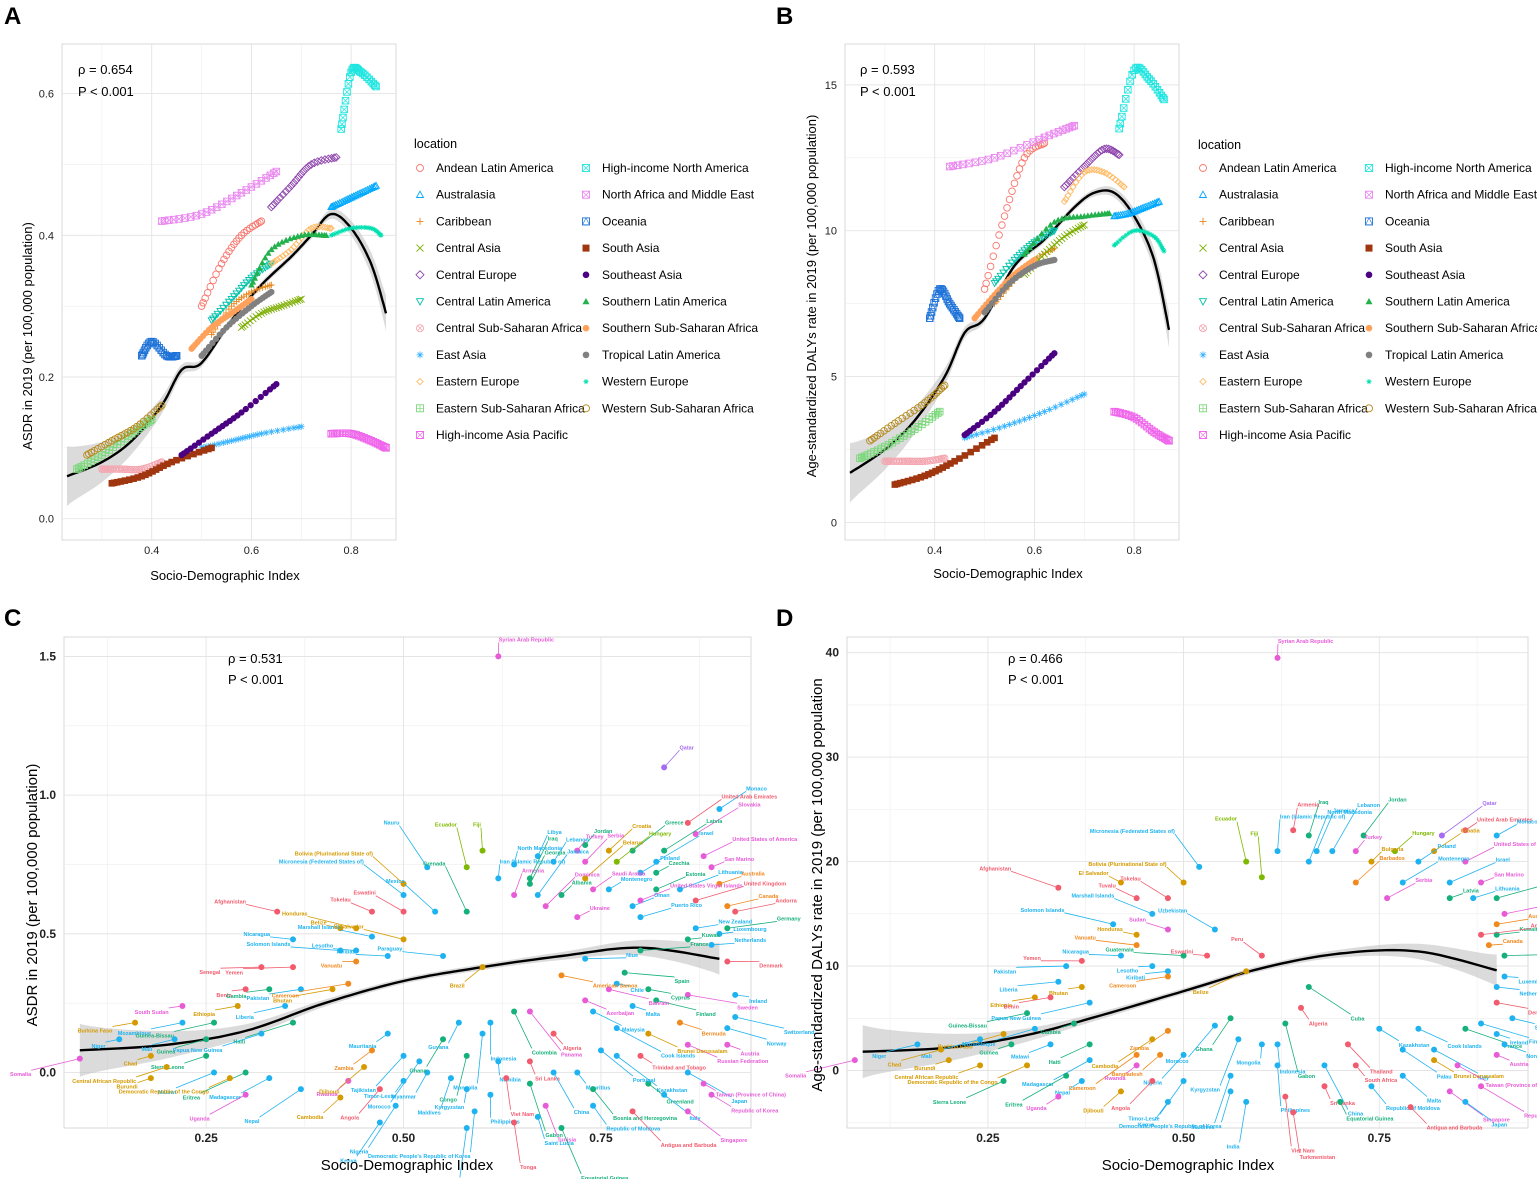  What do you see at coordinates (1504, 976) in the screenshot?
I see `country-point-luxembourg` at bounding box center [1504, 976].